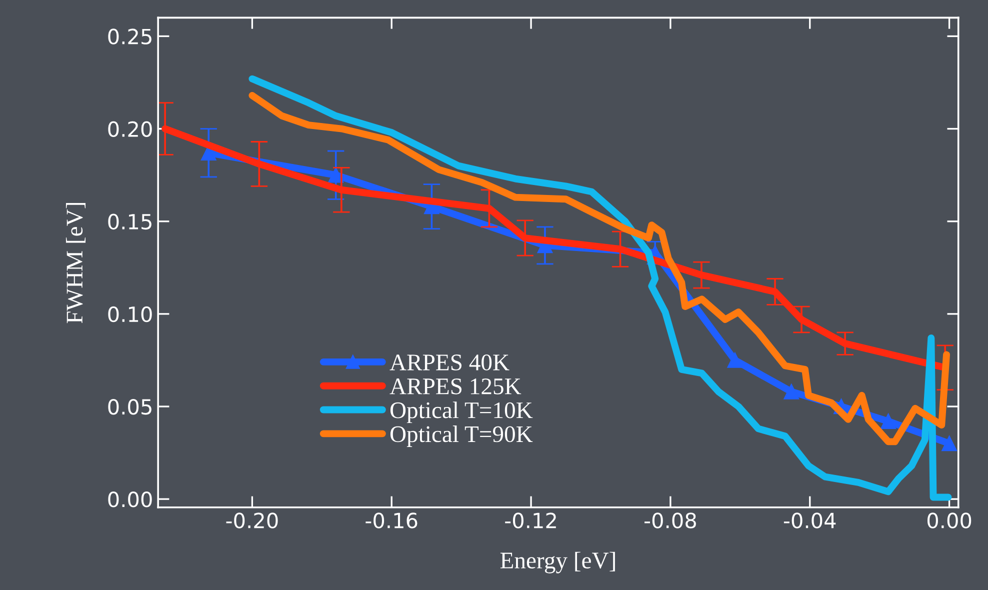 The height and width of the screenshot is (590, 988). I want to click on x-axis-title: Energy [eV], so click(557, 563).